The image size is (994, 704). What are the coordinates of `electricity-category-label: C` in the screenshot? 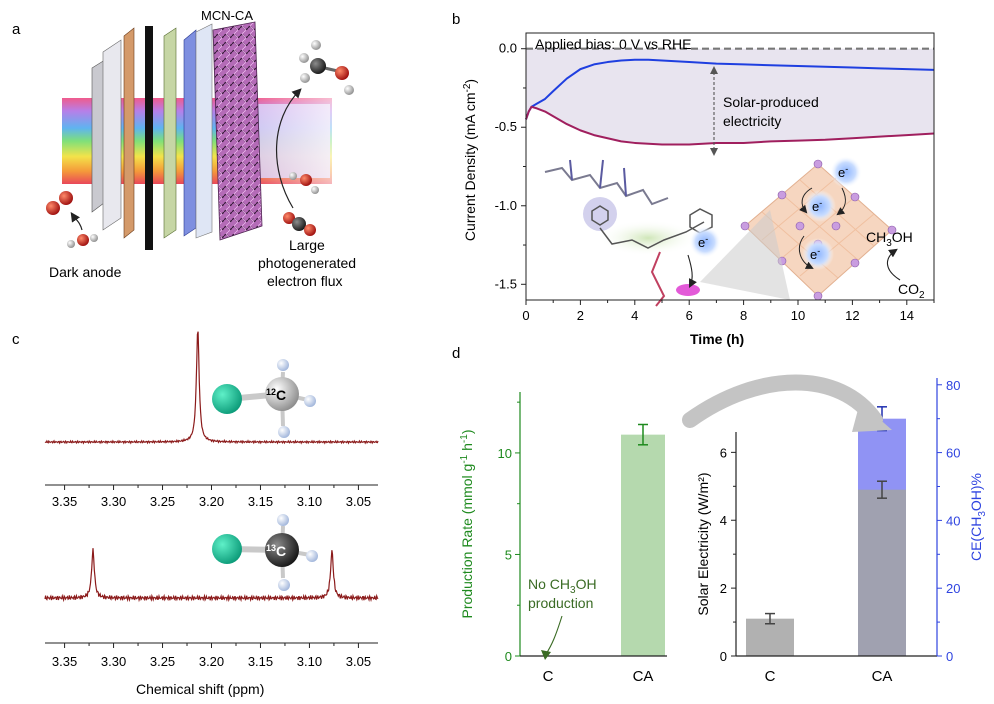 It's located at (770, 676).